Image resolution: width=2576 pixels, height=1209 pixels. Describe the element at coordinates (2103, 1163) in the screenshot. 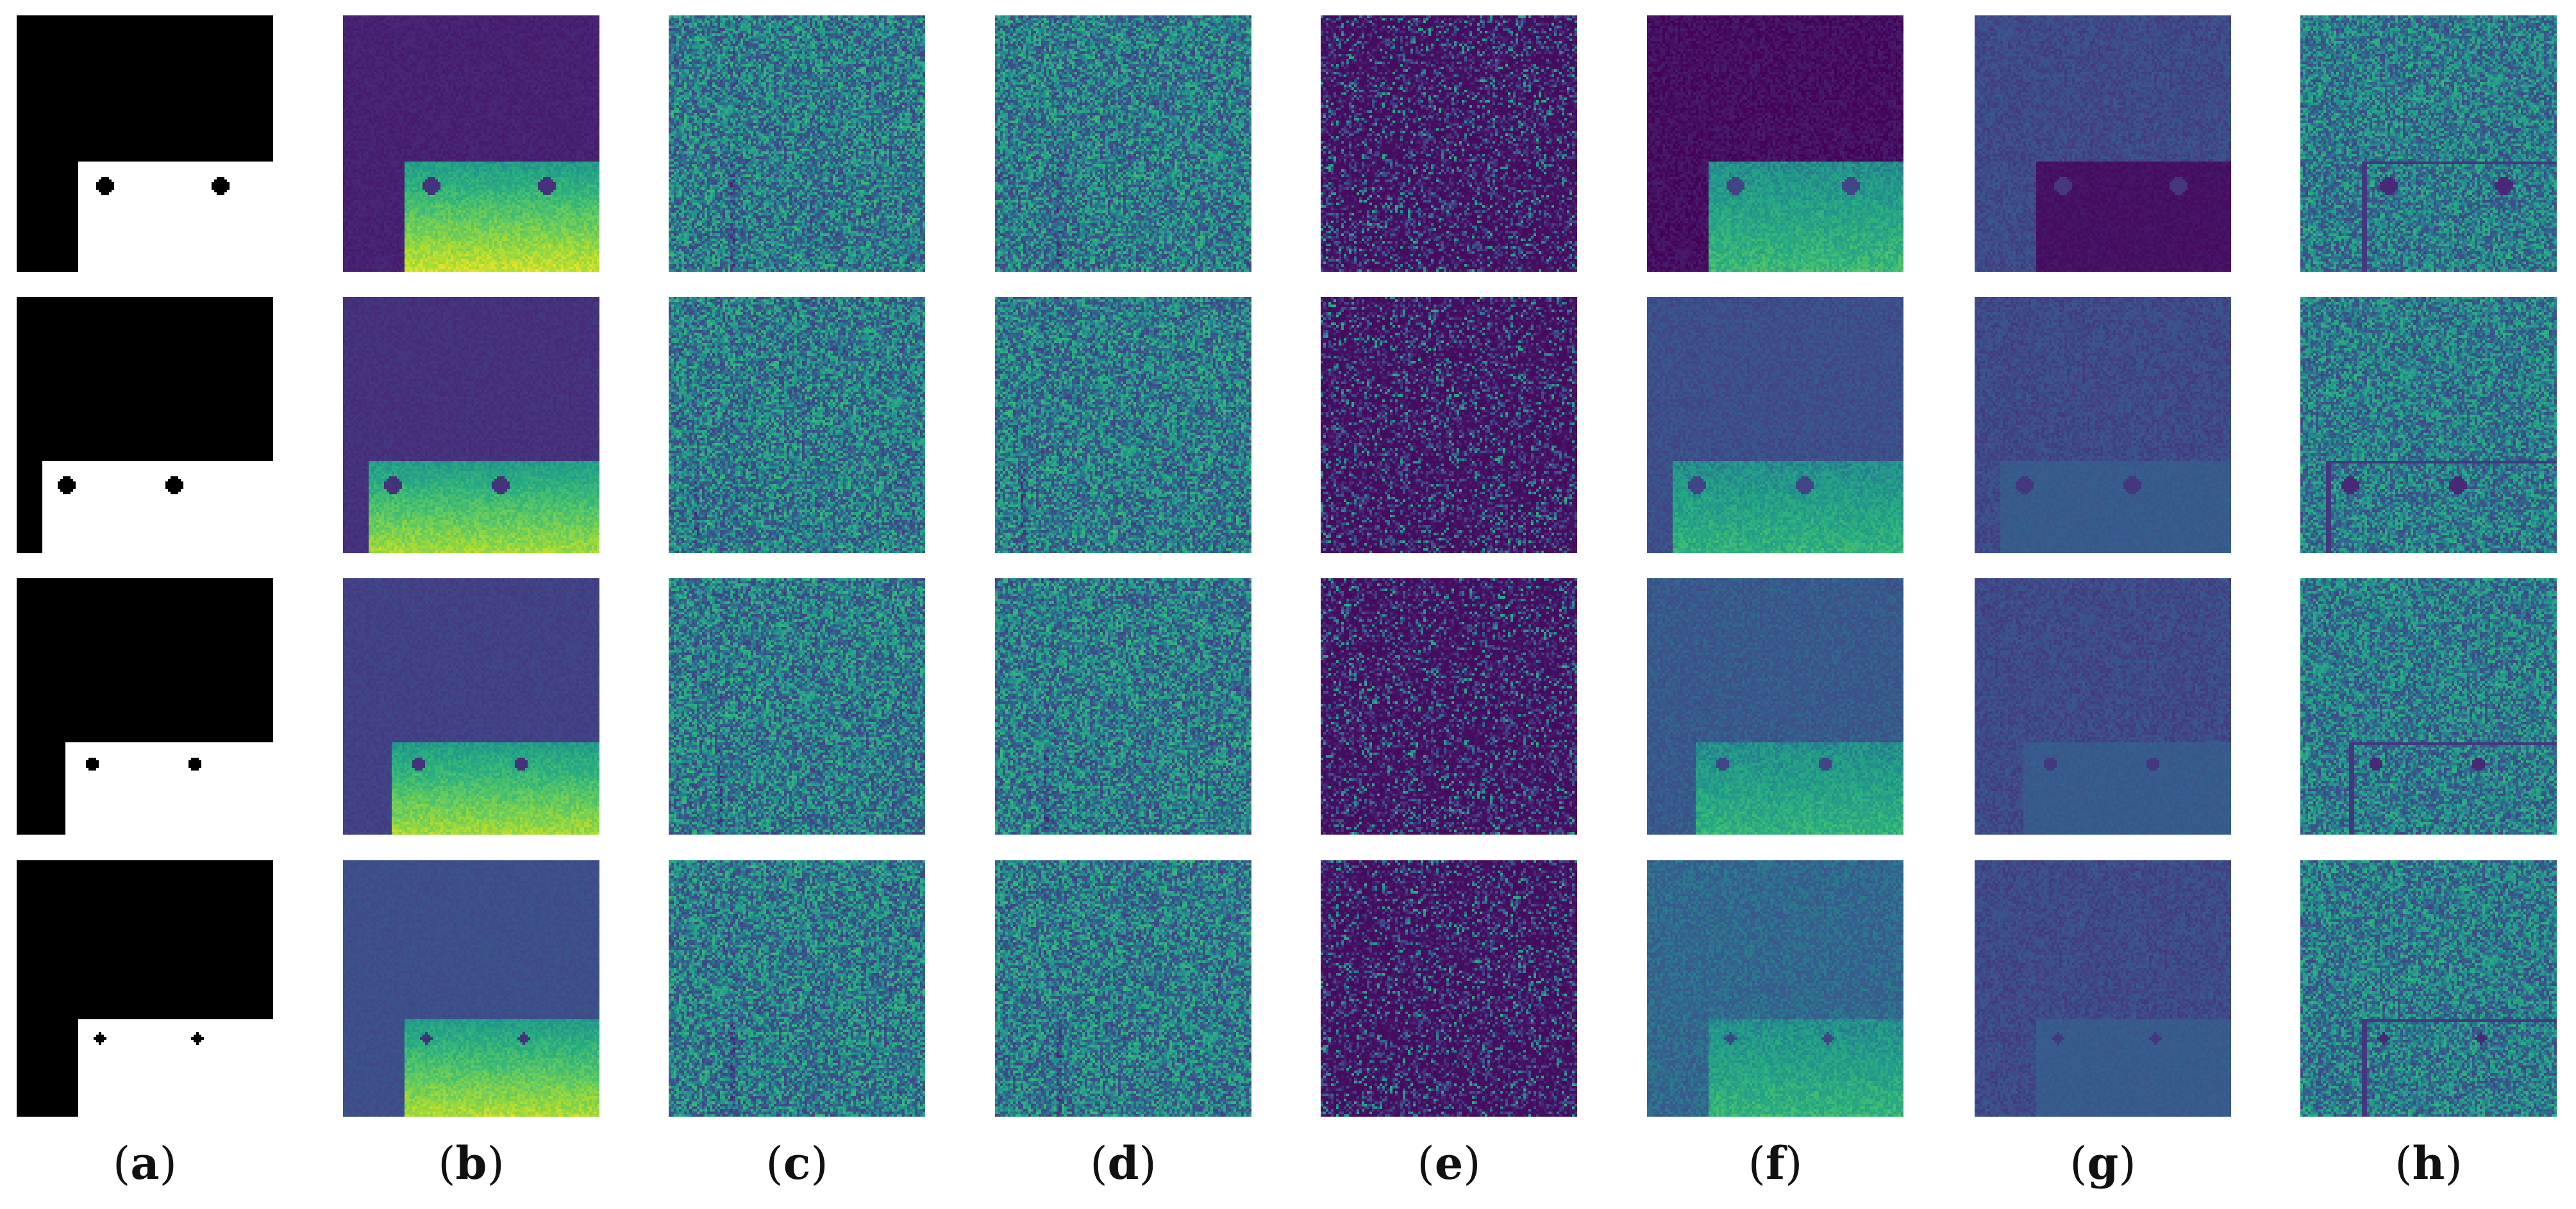

I see `column-label-g: (g)` at that location.